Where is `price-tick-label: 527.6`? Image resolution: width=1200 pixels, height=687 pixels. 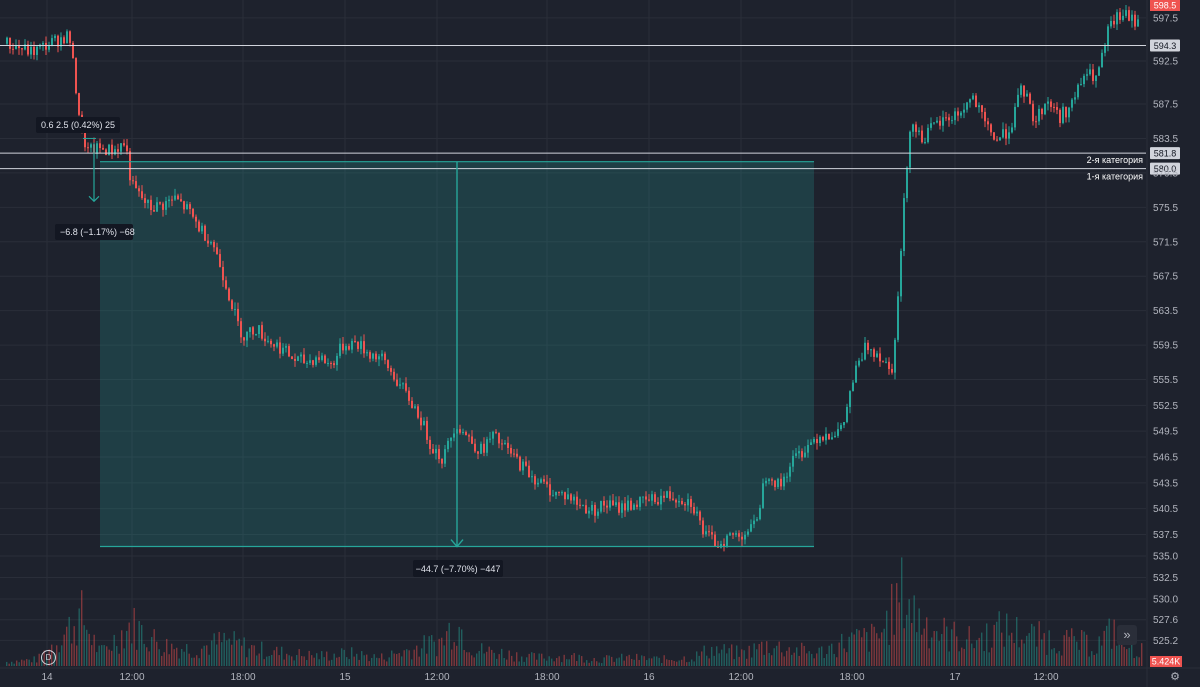
price-tick-label: 527.6 is located at coordinates (1165, 620).